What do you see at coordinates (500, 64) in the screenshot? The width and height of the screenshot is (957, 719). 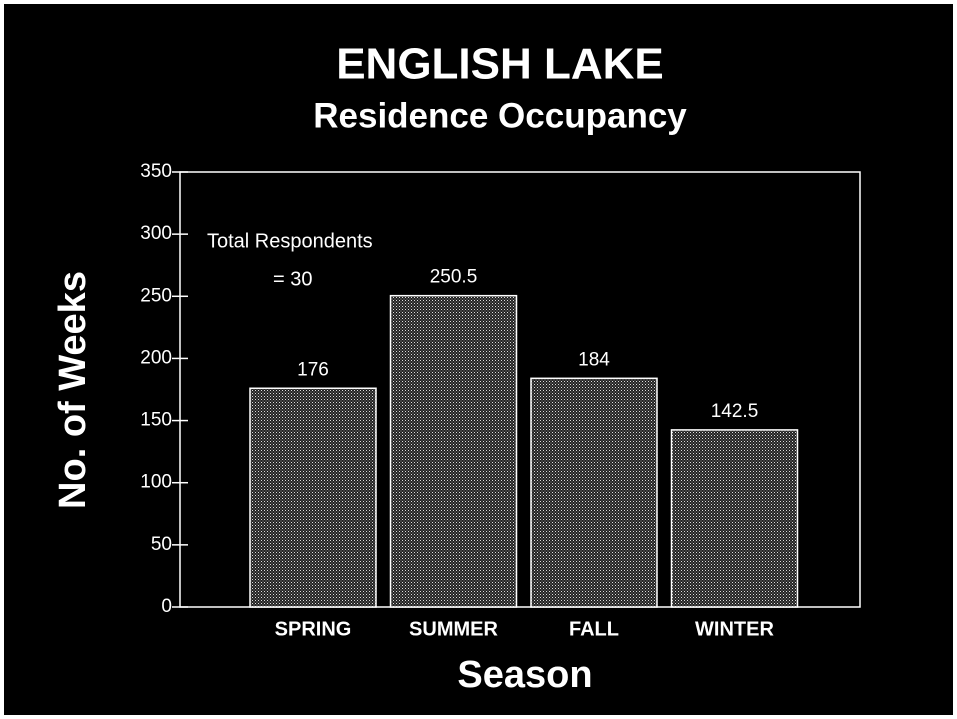 I see `chart-title: ENGLISH LAKE` at bounding box center [500, 64].